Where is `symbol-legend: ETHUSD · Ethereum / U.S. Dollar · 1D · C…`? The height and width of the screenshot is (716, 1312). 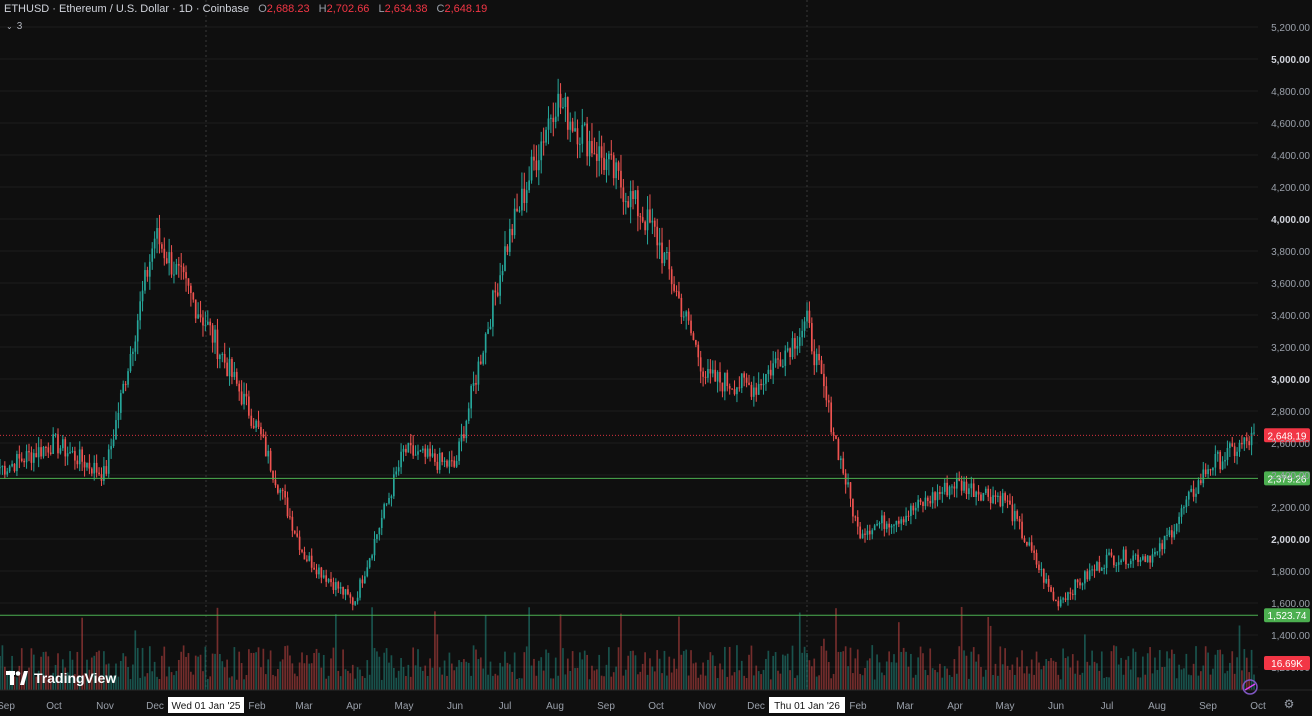
symbol-legend: ETHUSD · Ethereum / U.S. Dollar · 1D · C… is located at coordinates (245, 9).